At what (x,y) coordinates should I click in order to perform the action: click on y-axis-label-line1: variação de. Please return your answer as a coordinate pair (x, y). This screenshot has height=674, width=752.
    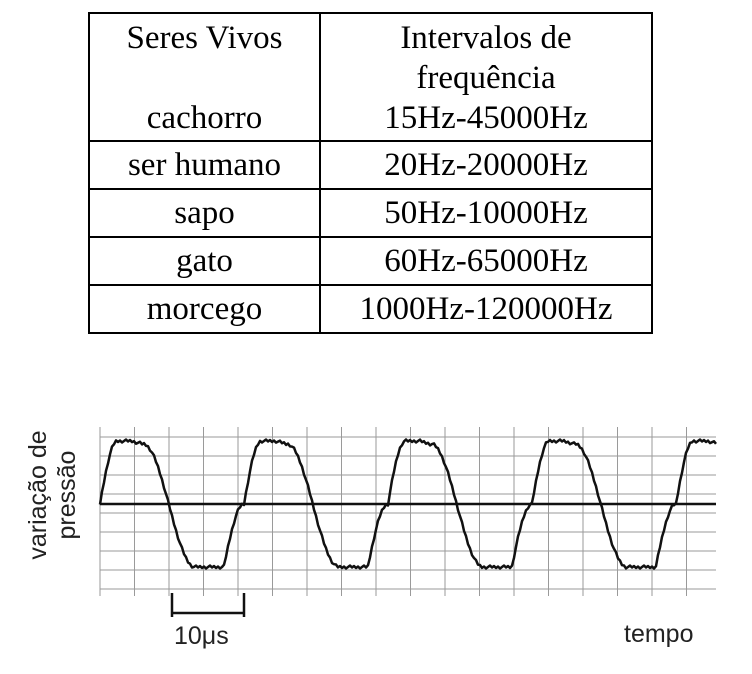
    Looking at the image, I should click on (38, 495).